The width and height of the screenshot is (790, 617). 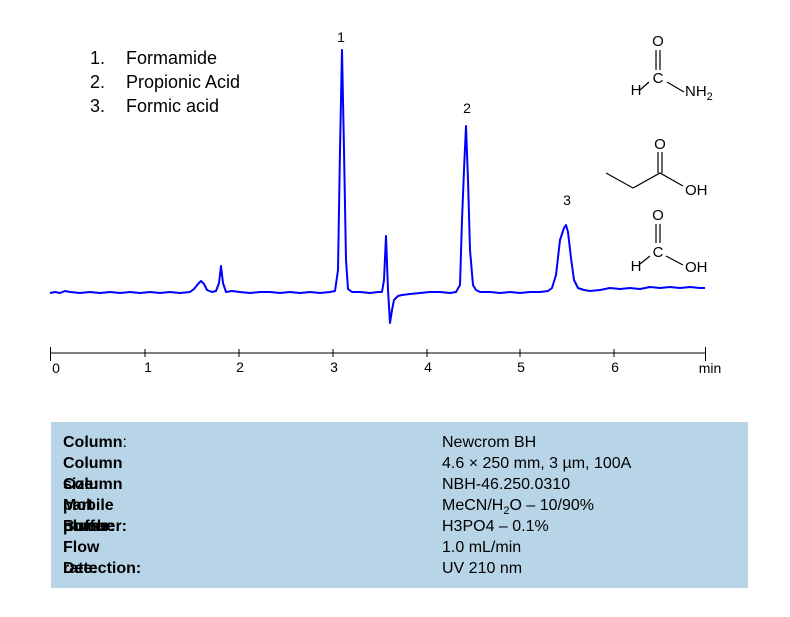 What do you see at coordinates (699, 93) in the screenshot?
I see `svg-text: NH2` at bounding box center [699, 93].